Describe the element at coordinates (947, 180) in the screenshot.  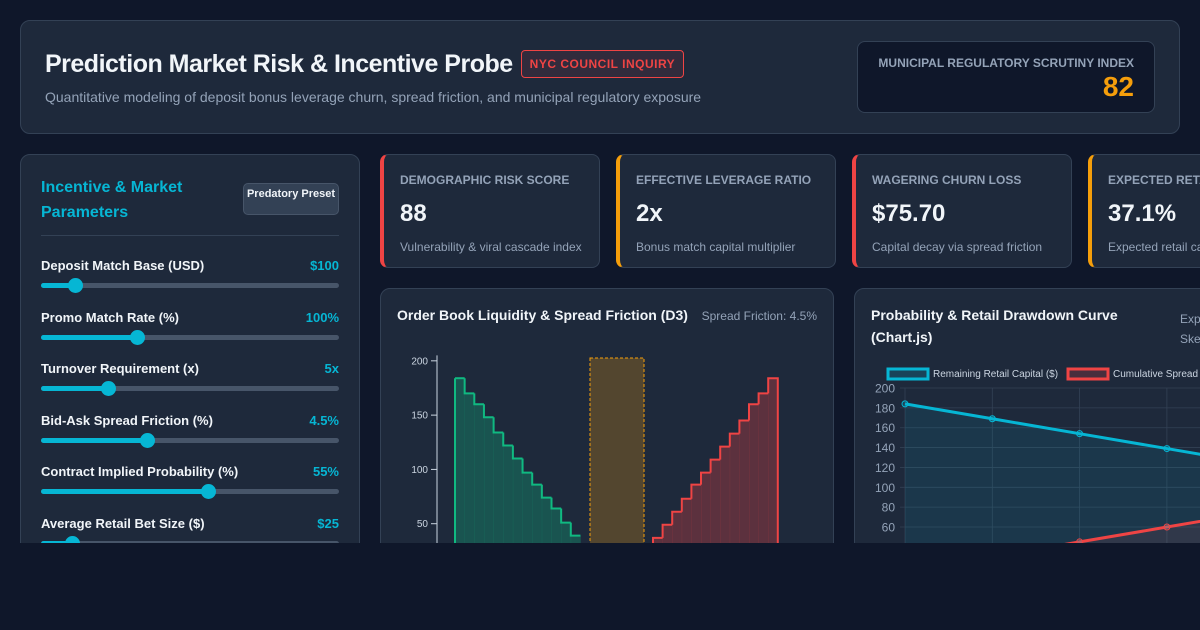
I see `kpi-label: WAGERING CHURN LOSS` at that location.